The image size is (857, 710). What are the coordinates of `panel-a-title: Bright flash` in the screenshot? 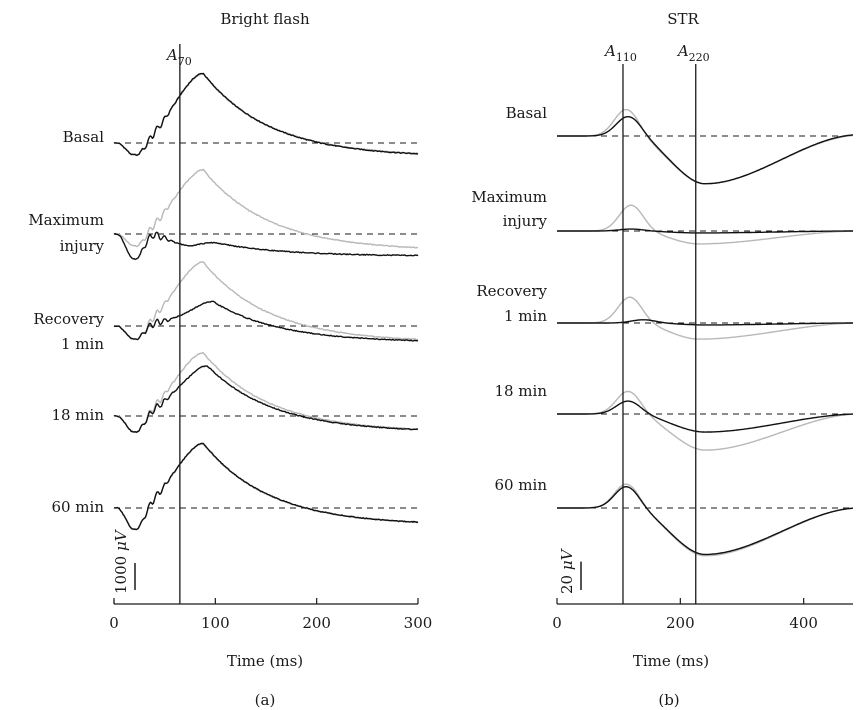 It's located at (265, 19).